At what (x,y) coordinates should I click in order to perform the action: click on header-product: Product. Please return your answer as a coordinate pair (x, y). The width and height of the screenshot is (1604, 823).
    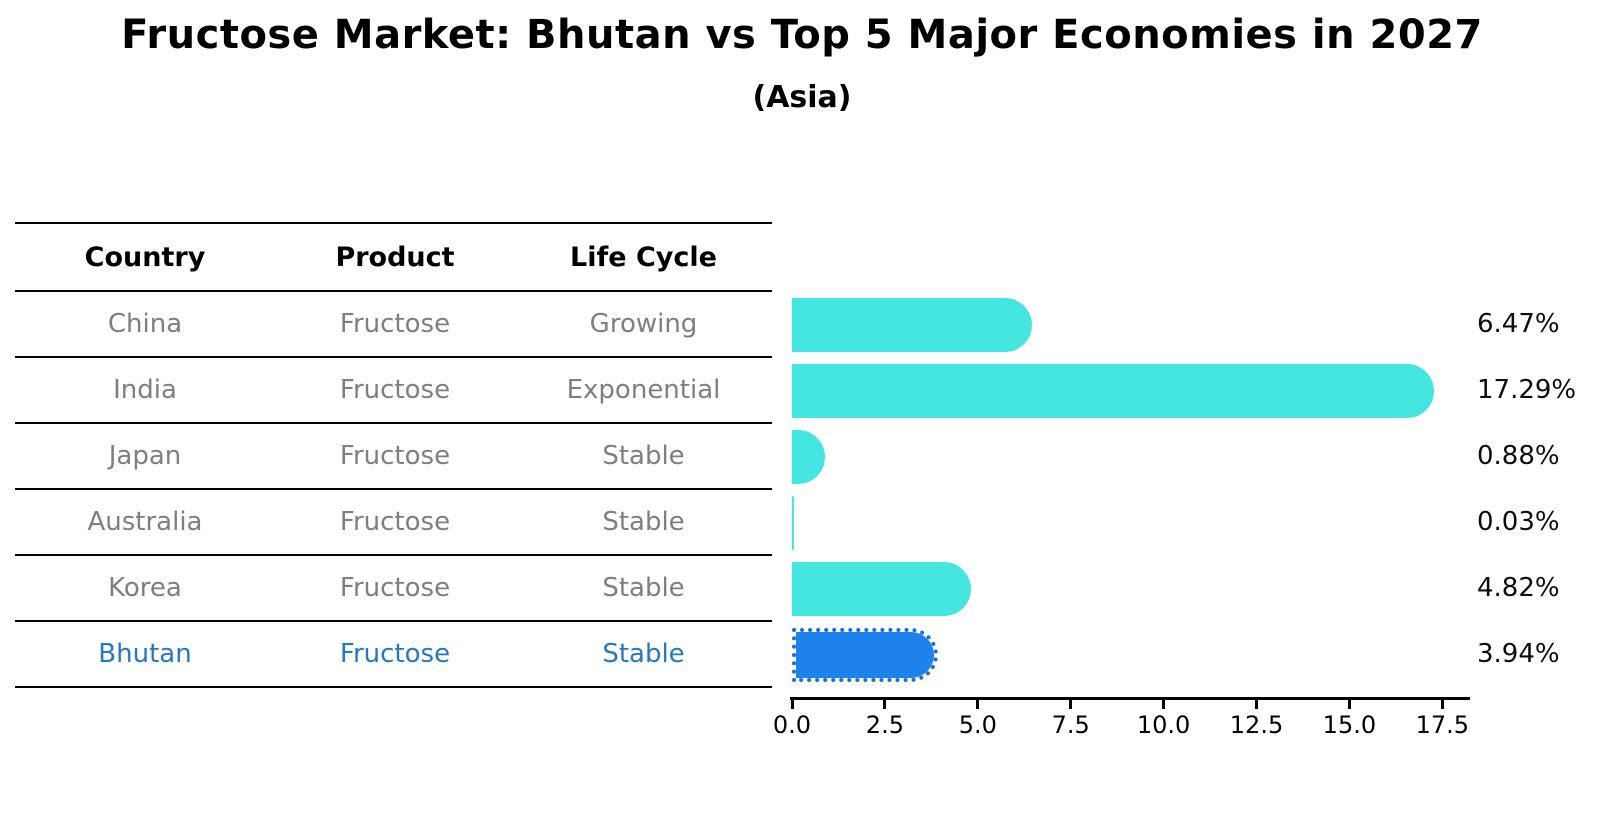
    Looking at the image, I should click on (395, 257).